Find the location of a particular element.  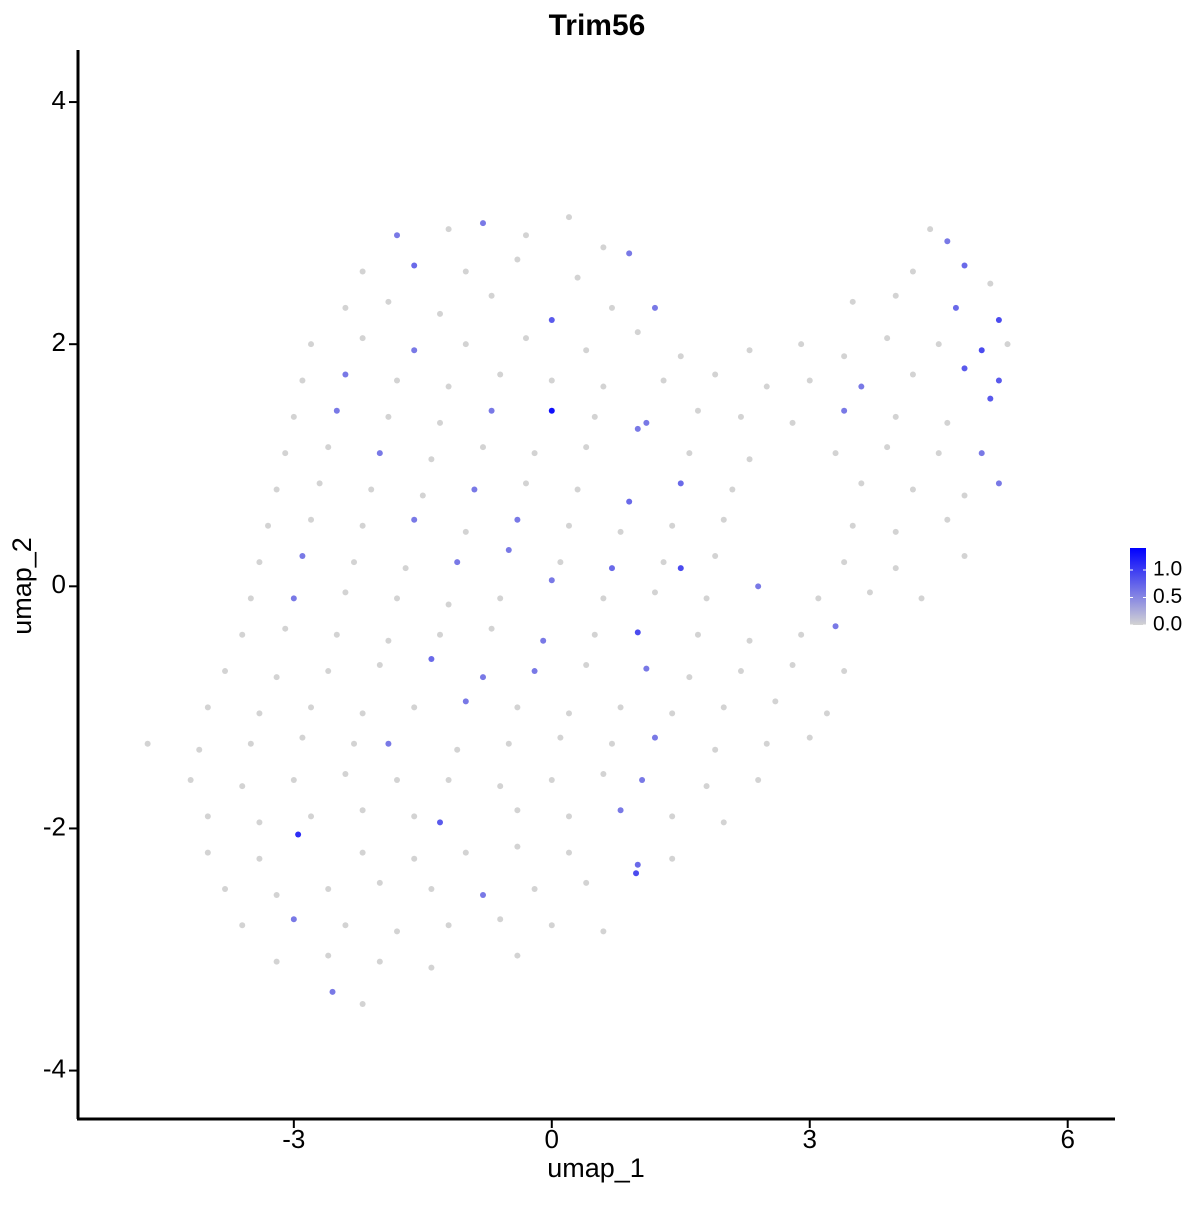

colorbar-label: 1.0 is located at coordinates (1167, 569).